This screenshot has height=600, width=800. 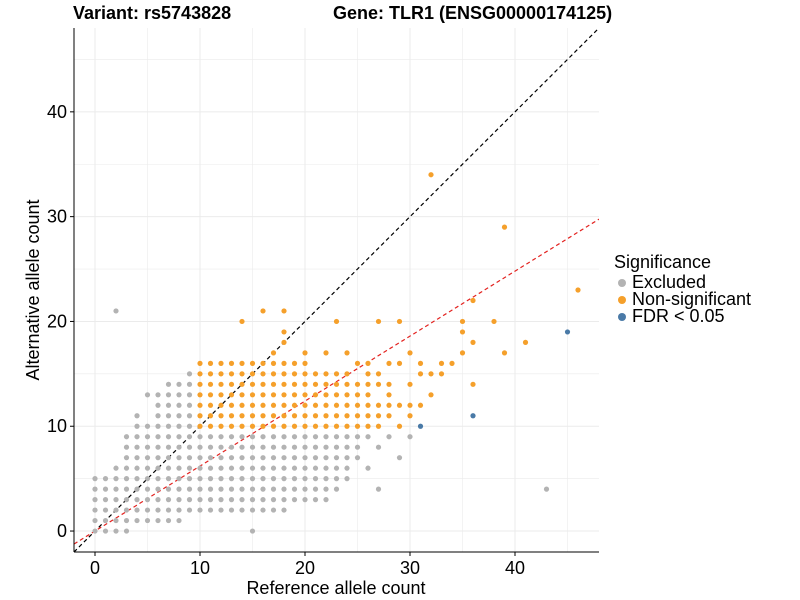 What do you see at coordinates (473, 13) in the screenshot?
I see `gene-title: Gene: TLR1 (ENSG00000174125)` at bounding box center [473, 13].